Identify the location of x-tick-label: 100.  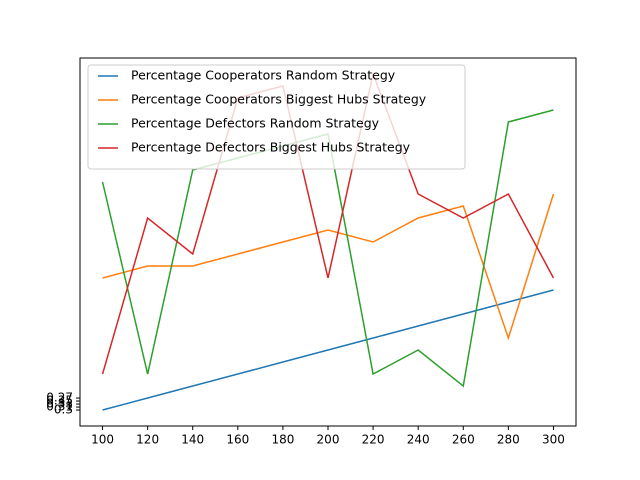
(102, 440).